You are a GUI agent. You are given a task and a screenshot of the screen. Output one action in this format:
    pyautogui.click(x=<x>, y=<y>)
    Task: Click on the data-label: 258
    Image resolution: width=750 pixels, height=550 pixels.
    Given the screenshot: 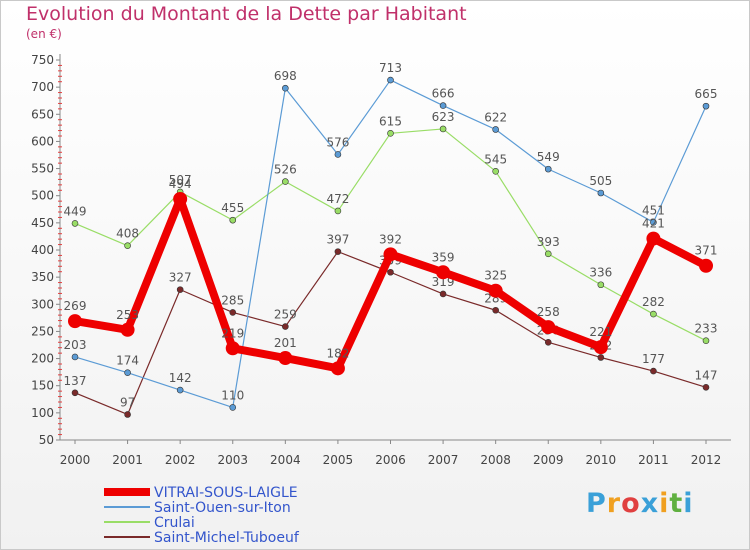 What is the action you would take?
    pyautogui.click(x=548, y=312)
    